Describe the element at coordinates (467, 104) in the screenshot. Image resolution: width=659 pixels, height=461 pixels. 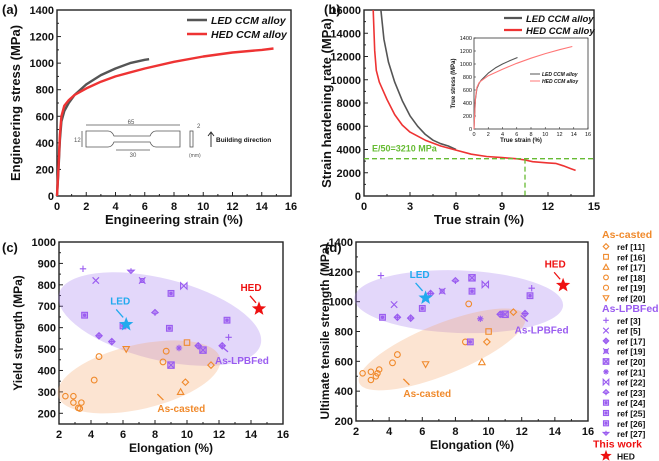
I see `inset-y-tick-label: 400` at that location.